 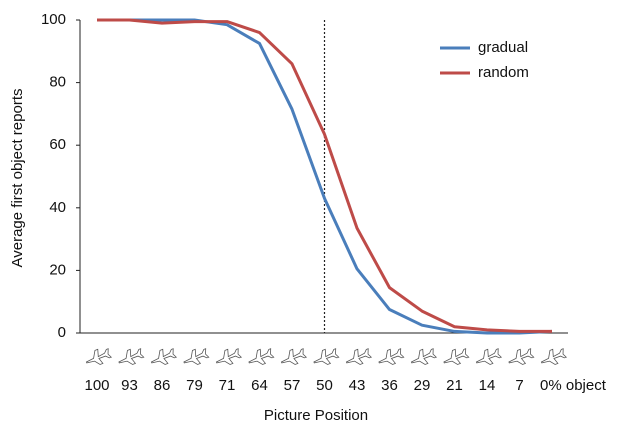 What do you see at coordinates (487, 385) in the screenshot?
I see `x-tick-label: 14` at bounding box center [487, 385].